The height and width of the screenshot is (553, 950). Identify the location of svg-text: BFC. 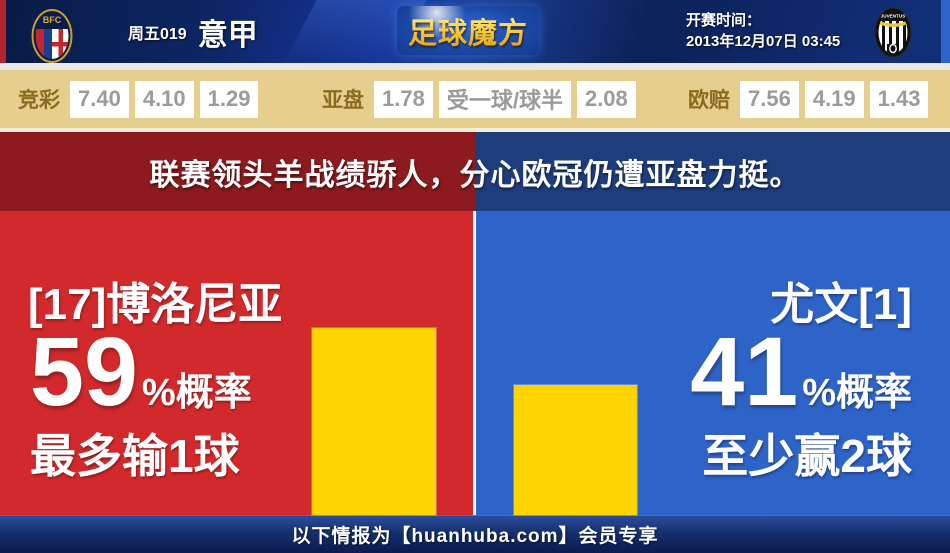
(52, 20).